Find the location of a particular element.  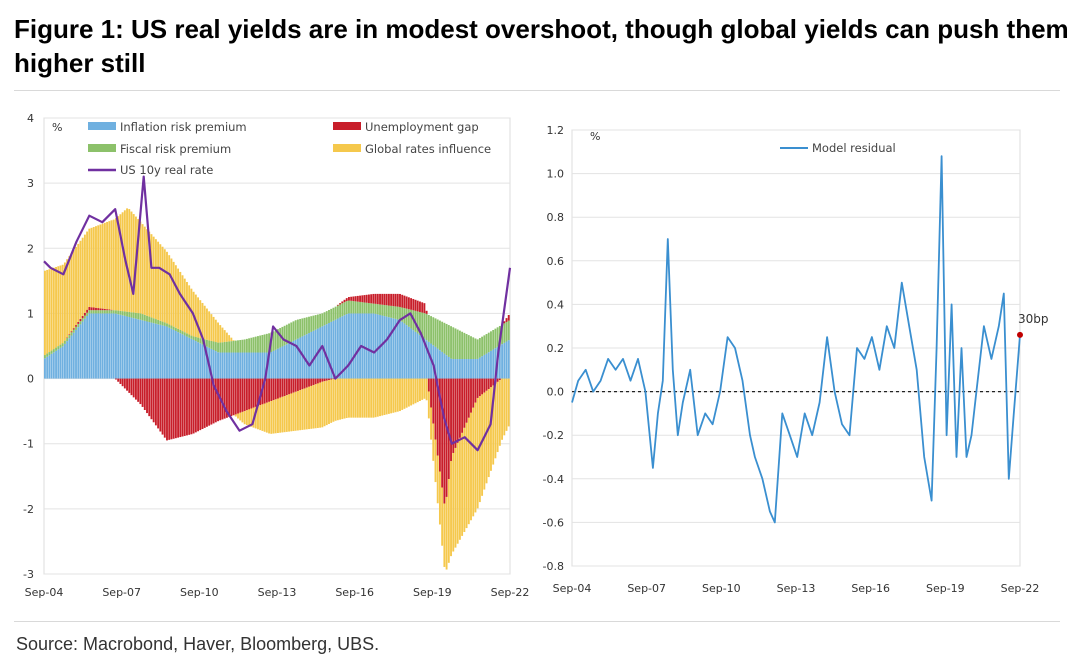

left-y-tick-label: 1 is located at coordinates (30, 313).